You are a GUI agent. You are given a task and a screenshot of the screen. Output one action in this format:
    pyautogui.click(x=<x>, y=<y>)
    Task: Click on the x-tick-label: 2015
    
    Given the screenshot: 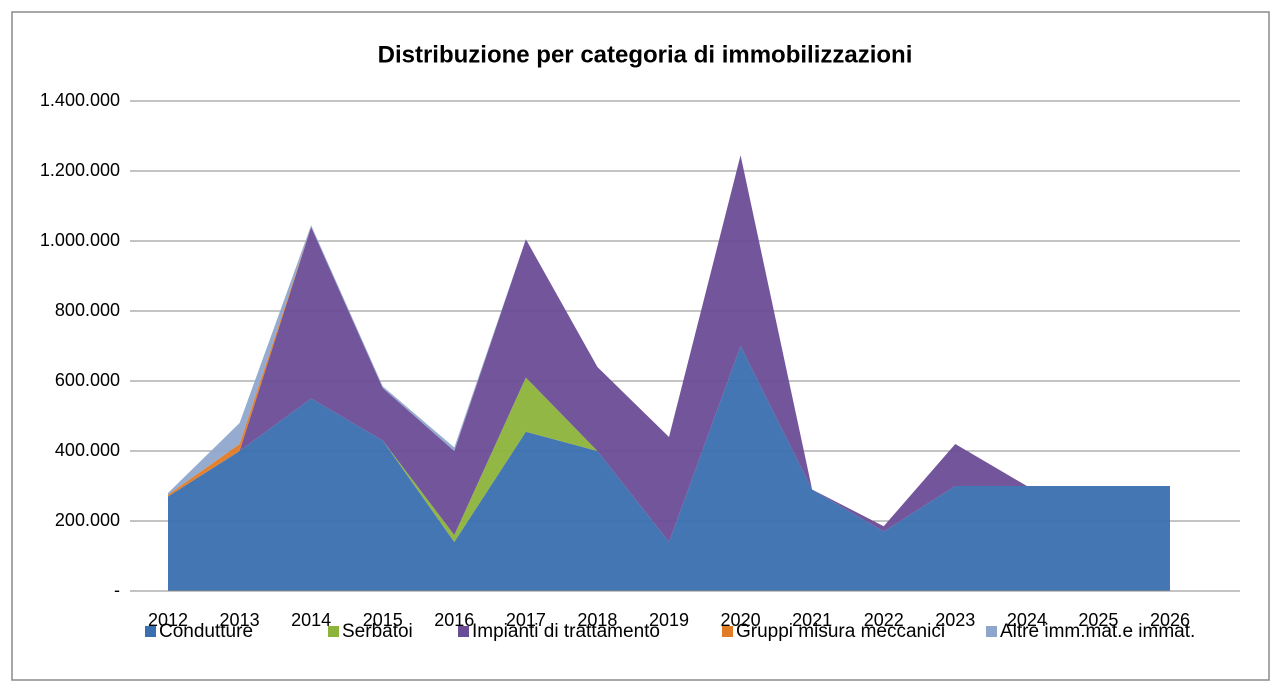 What is the action you would take?
    pyautogui.click(x=383, y=620)
    